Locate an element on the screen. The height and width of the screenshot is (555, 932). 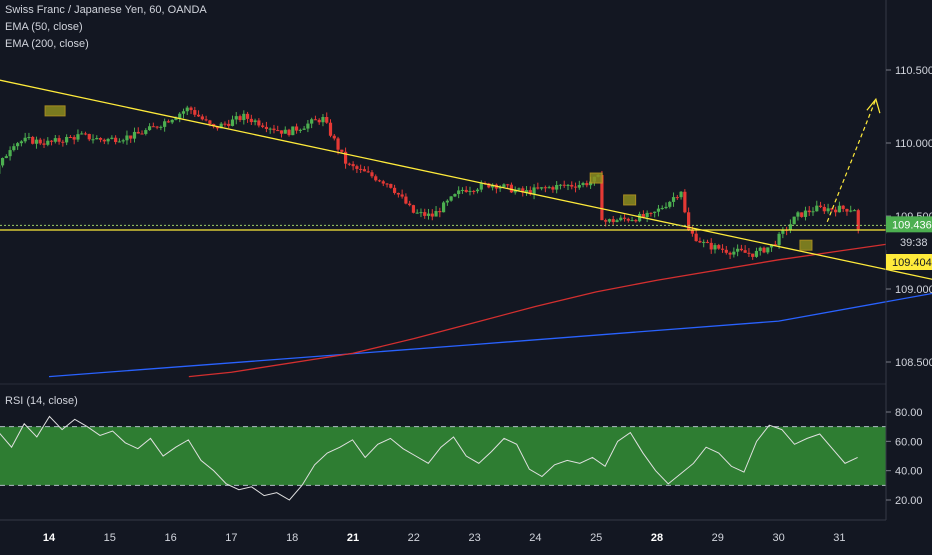
time-tick-label: 22 is located at coordinates (414, 538).